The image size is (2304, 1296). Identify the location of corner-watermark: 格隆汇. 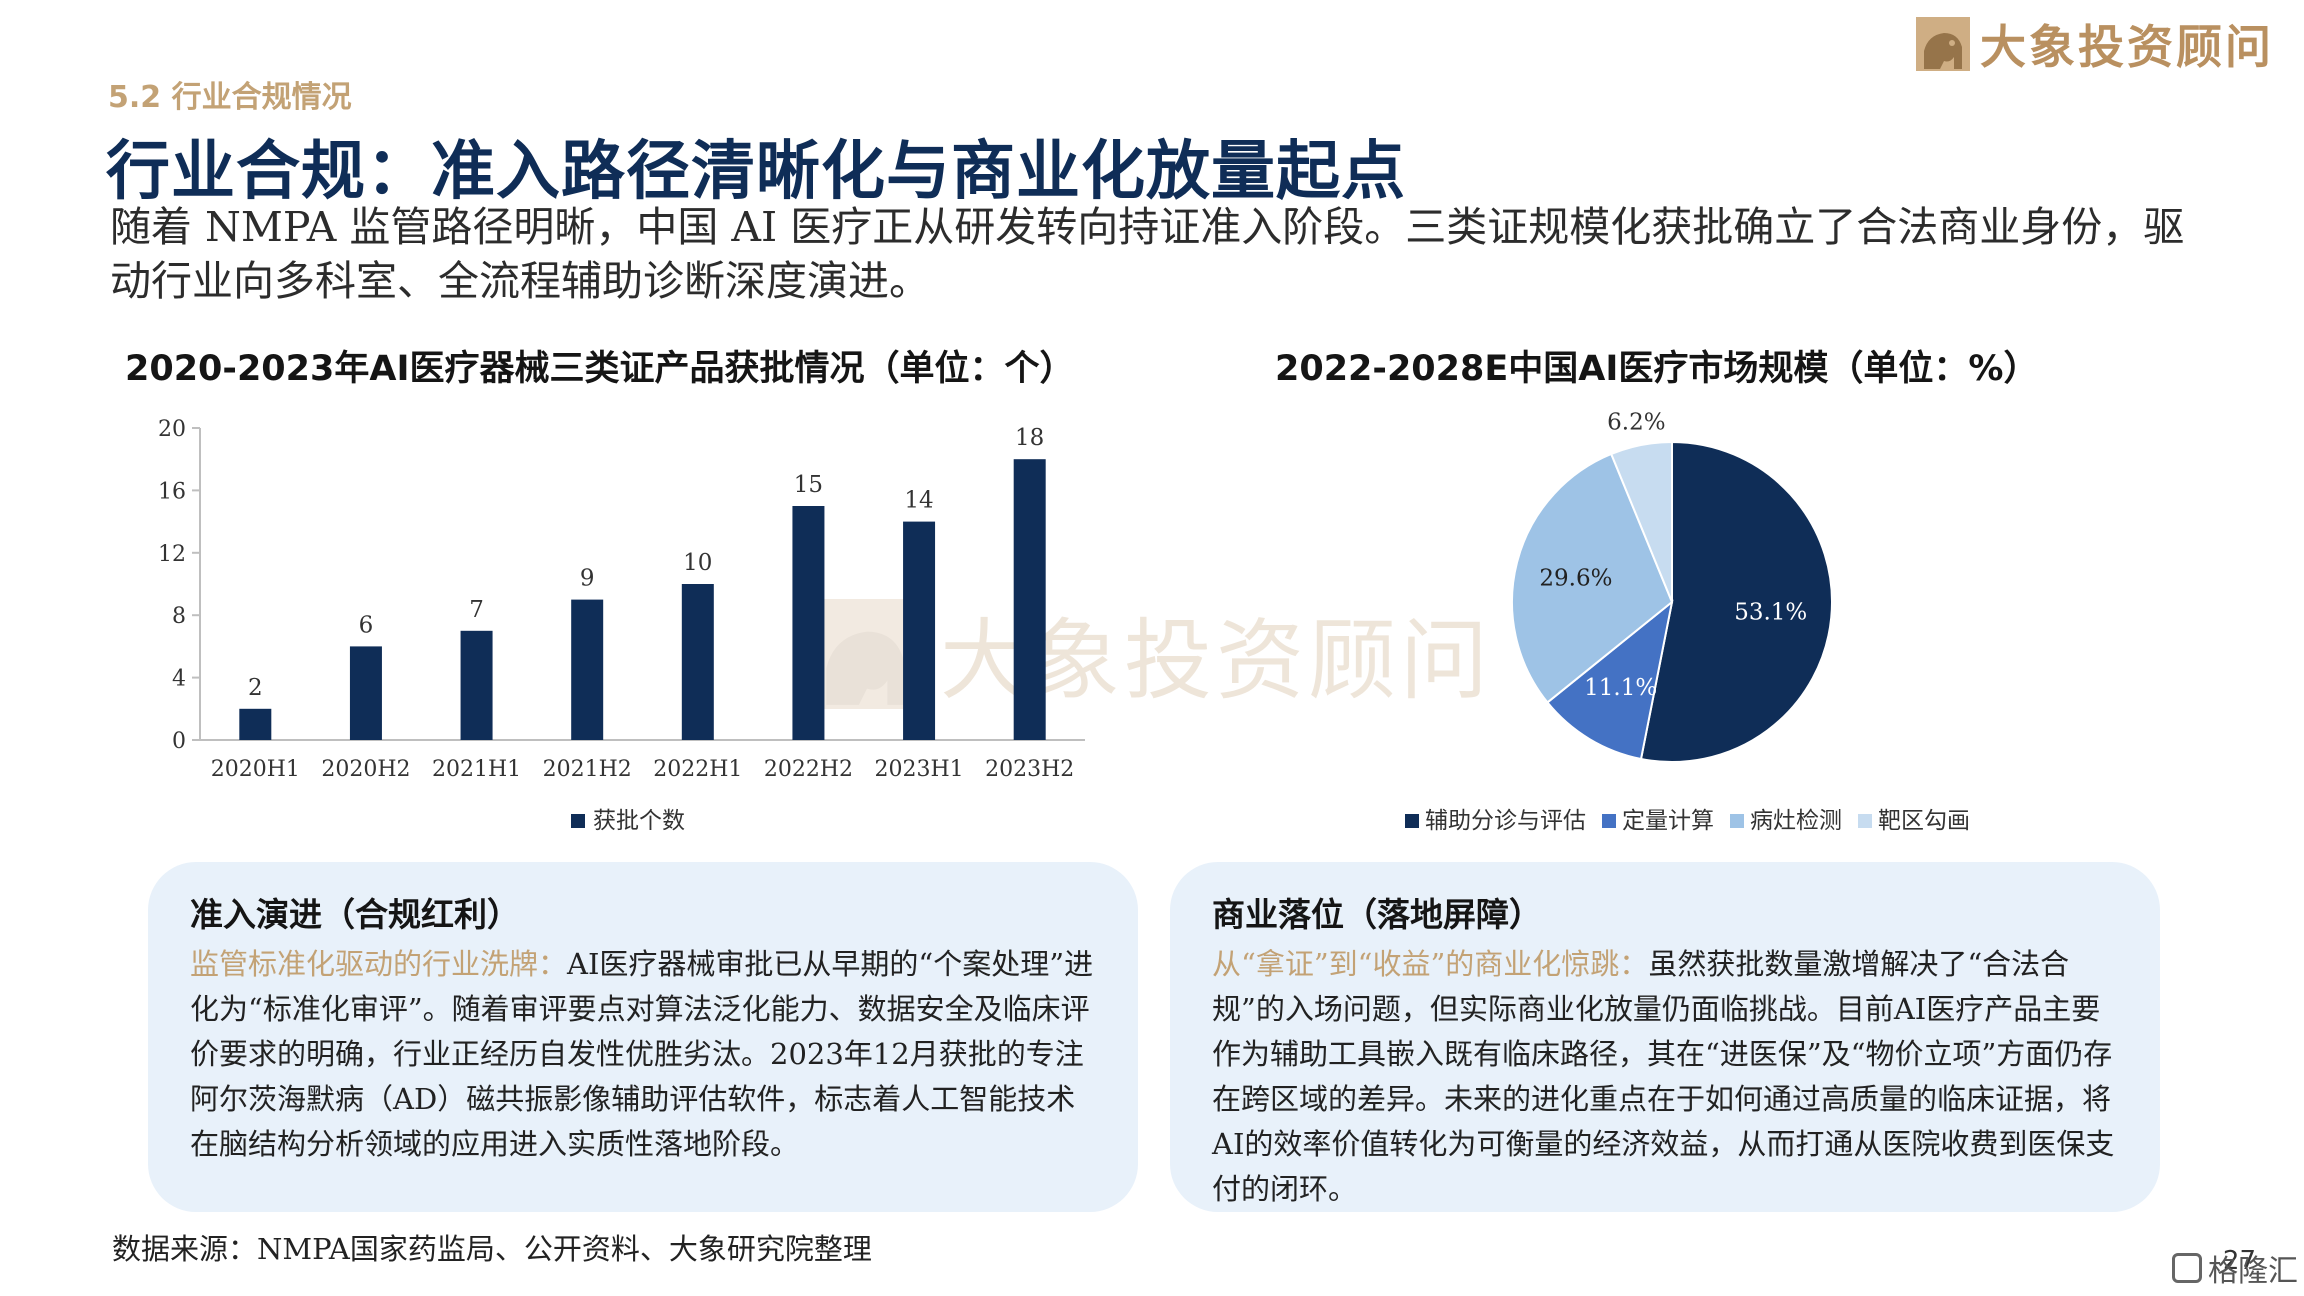
(2235, 1268).